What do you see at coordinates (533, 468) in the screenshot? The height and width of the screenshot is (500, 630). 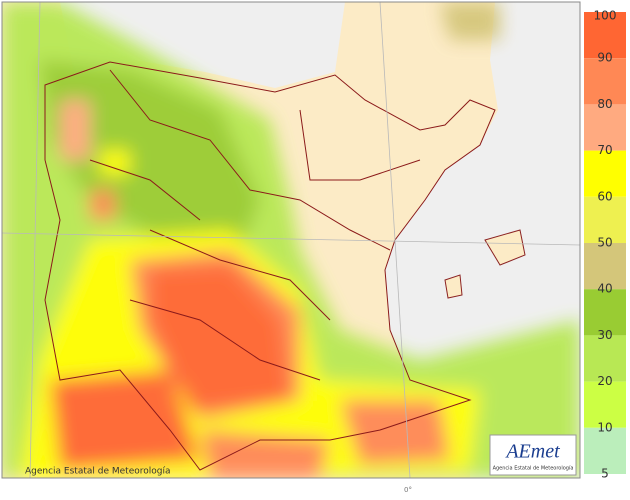 I see `logo-subtitle: Agencia Estatal de Meteorología` at bounding box center [533, 468].